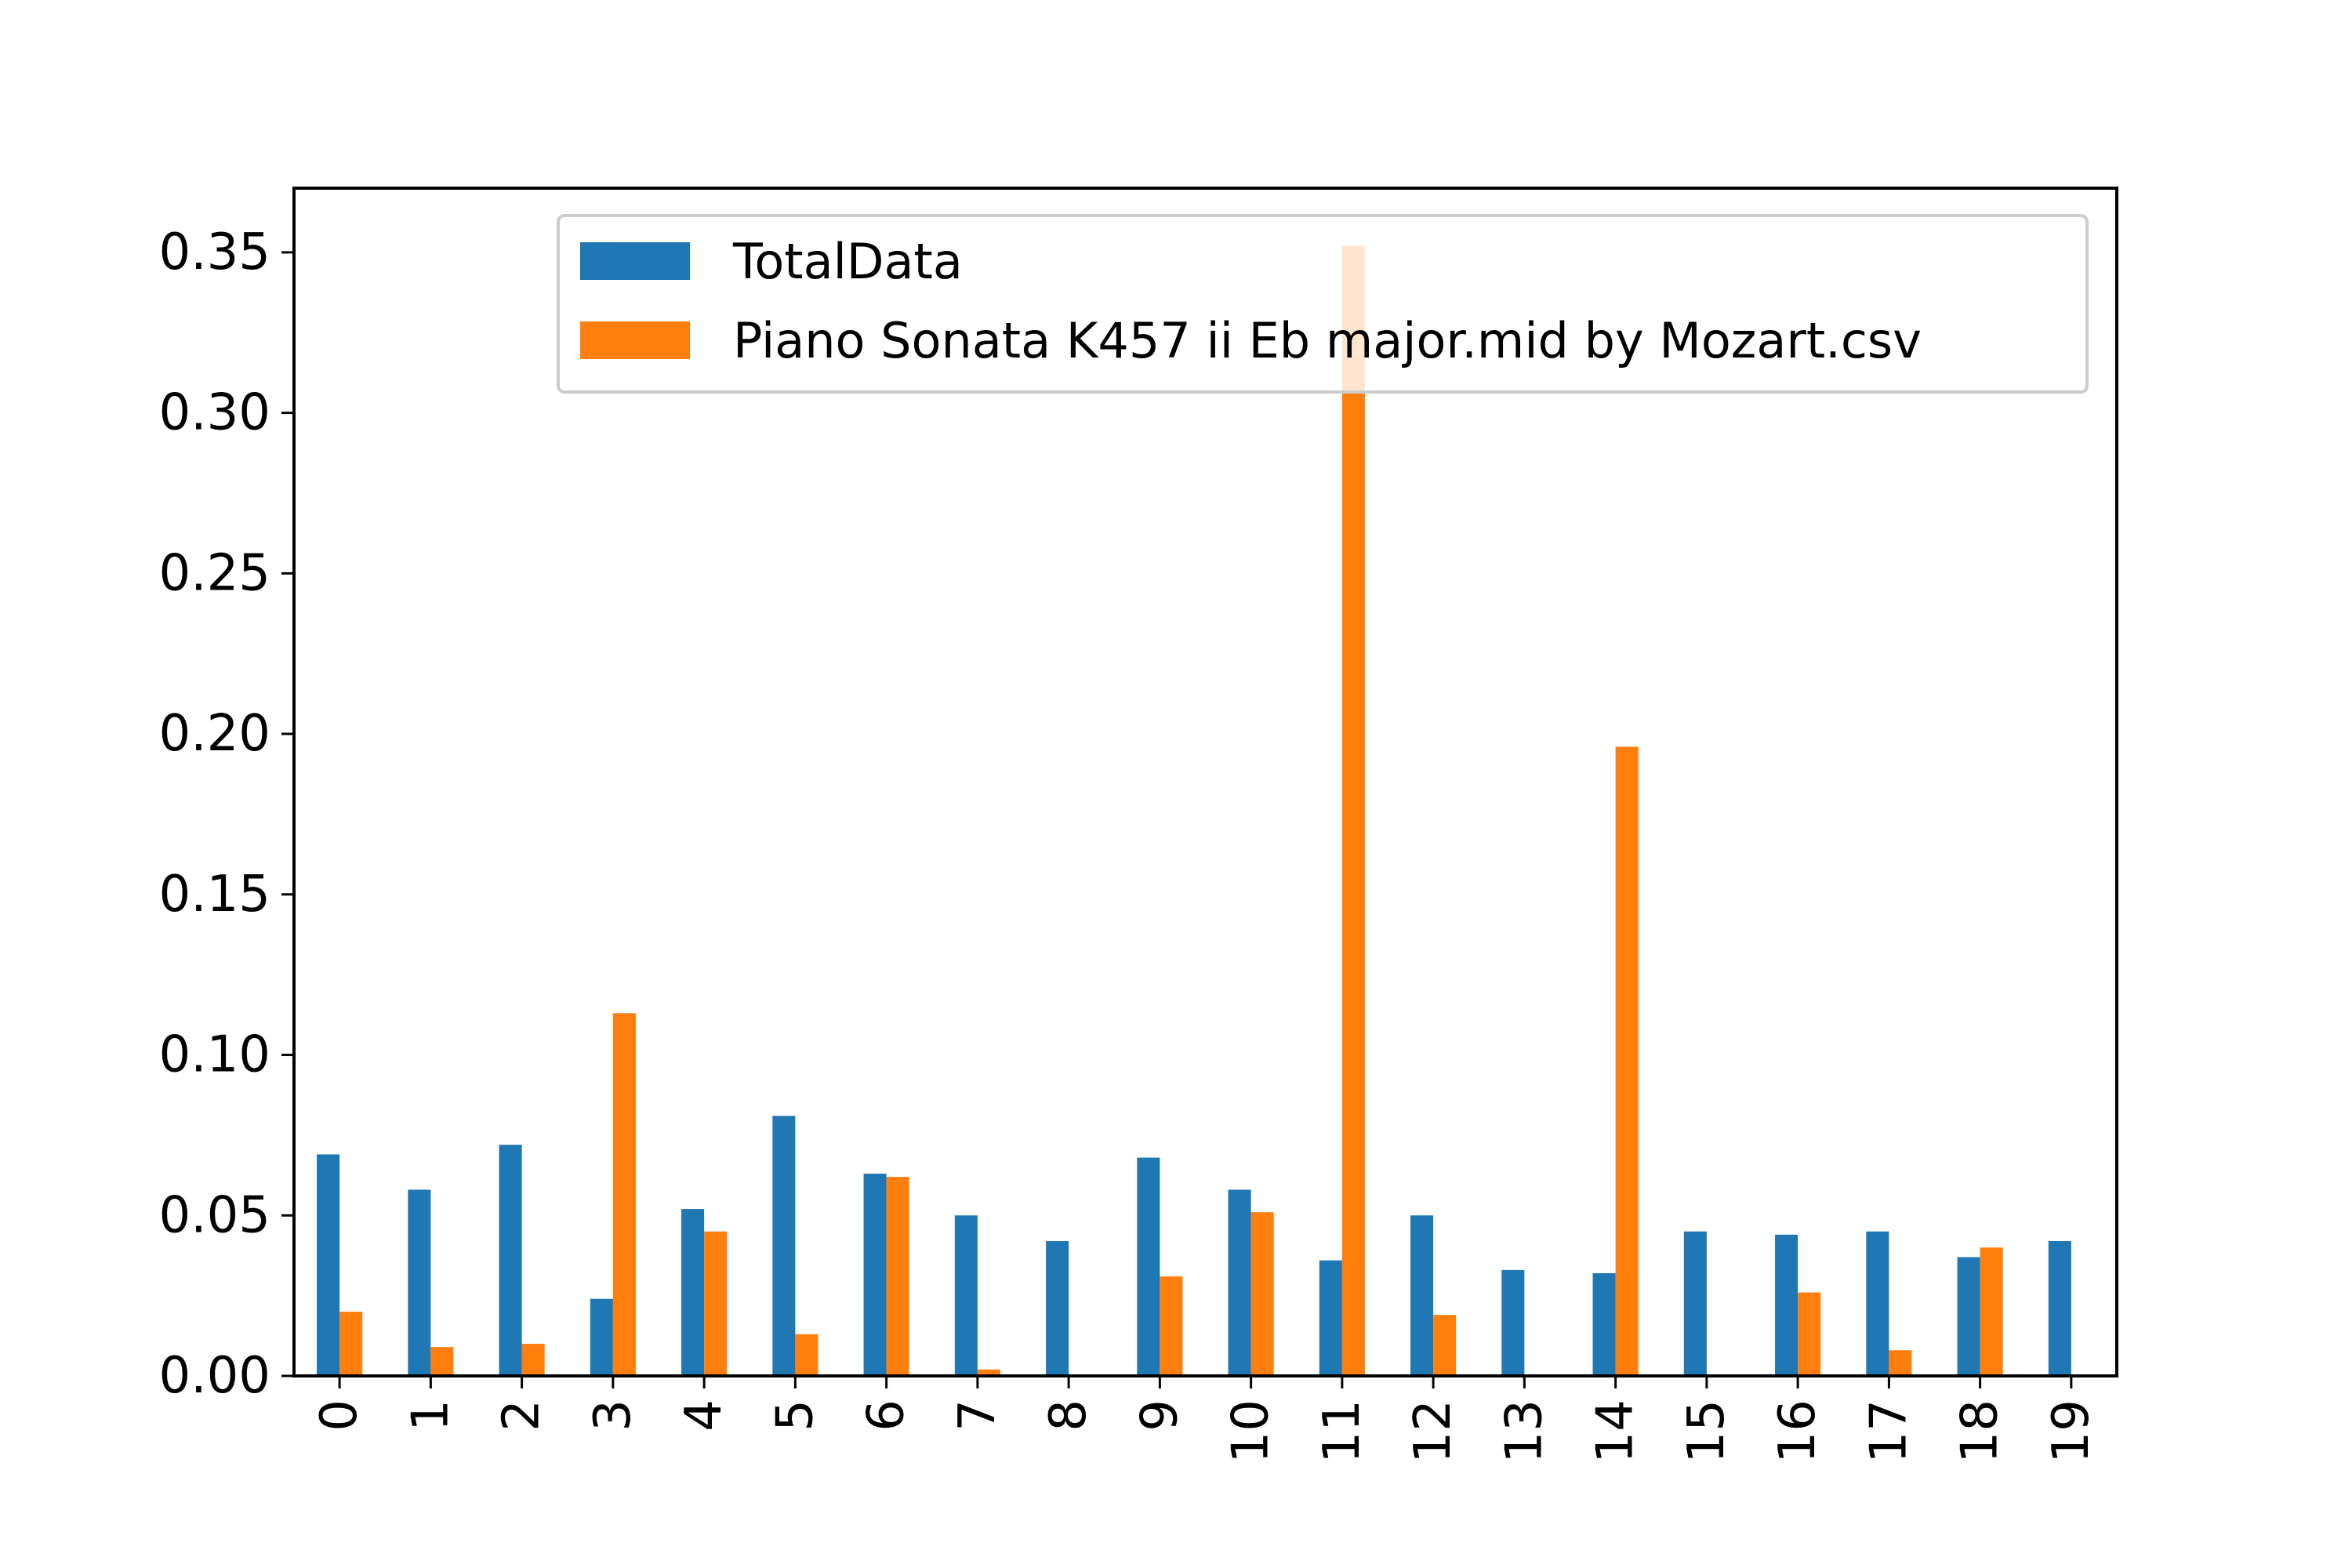 The width and height of the screenshot is (2352, 1568). I want to click on y-tick-label: 0.25, so click(215, 573).